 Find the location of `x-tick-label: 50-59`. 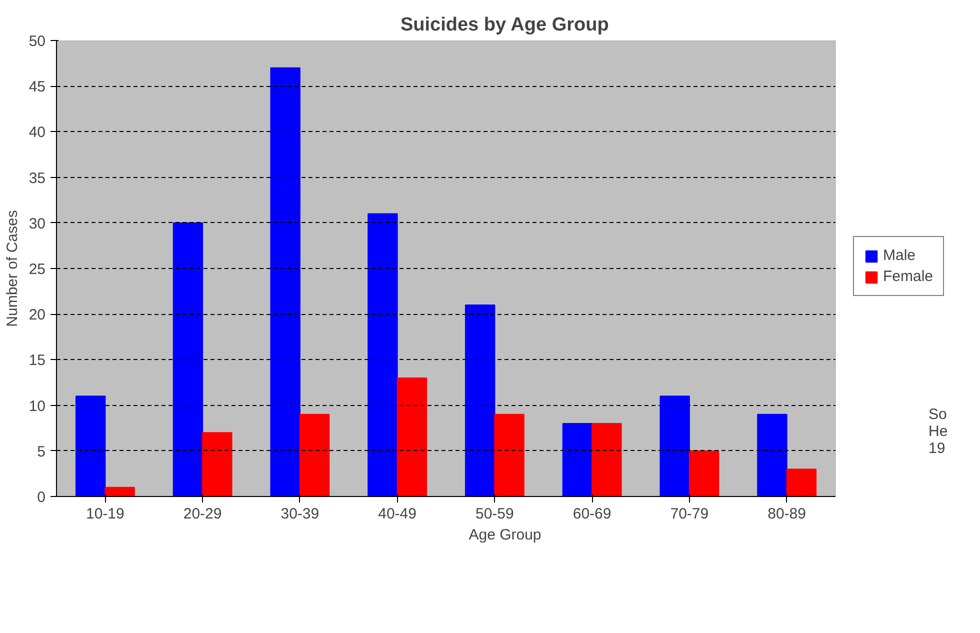

x-tick-label: 50-59 is located at coordinates (495, 514).